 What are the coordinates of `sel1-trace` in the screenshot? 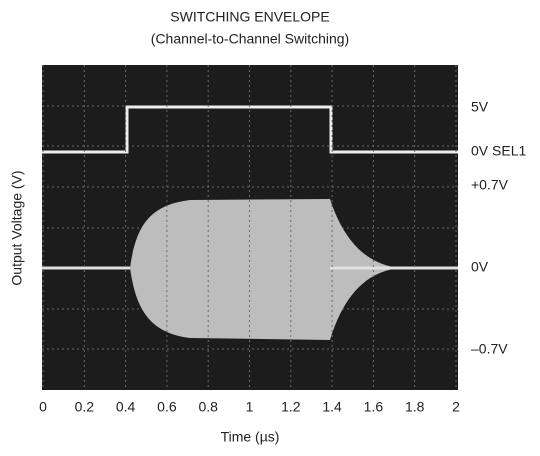 It's located at (250, 129).